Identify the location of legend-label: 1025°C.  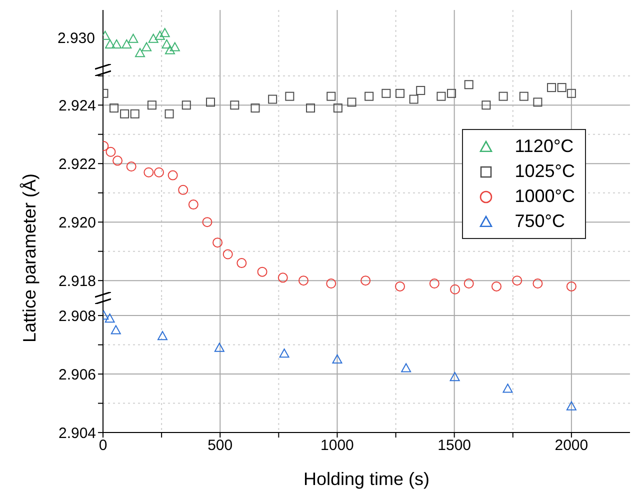
(544, 171).